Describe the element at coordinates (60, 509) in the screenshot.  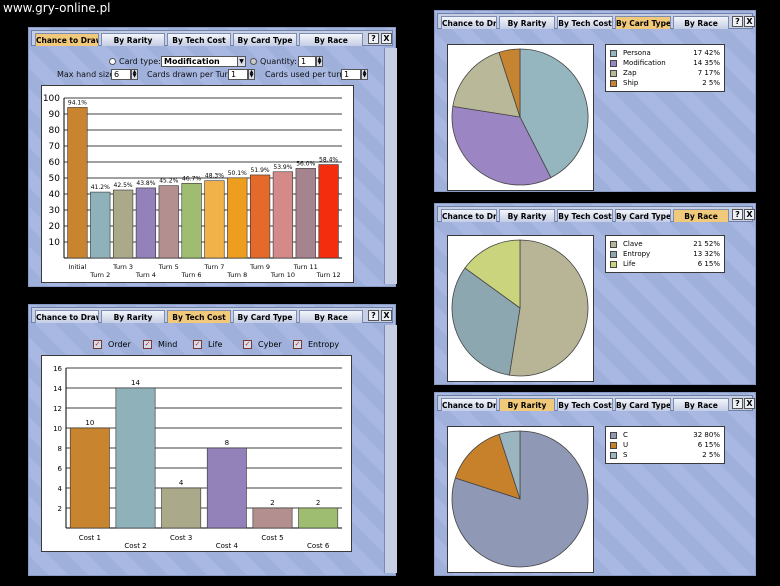
I see `y-tick-label: 2` at that location.